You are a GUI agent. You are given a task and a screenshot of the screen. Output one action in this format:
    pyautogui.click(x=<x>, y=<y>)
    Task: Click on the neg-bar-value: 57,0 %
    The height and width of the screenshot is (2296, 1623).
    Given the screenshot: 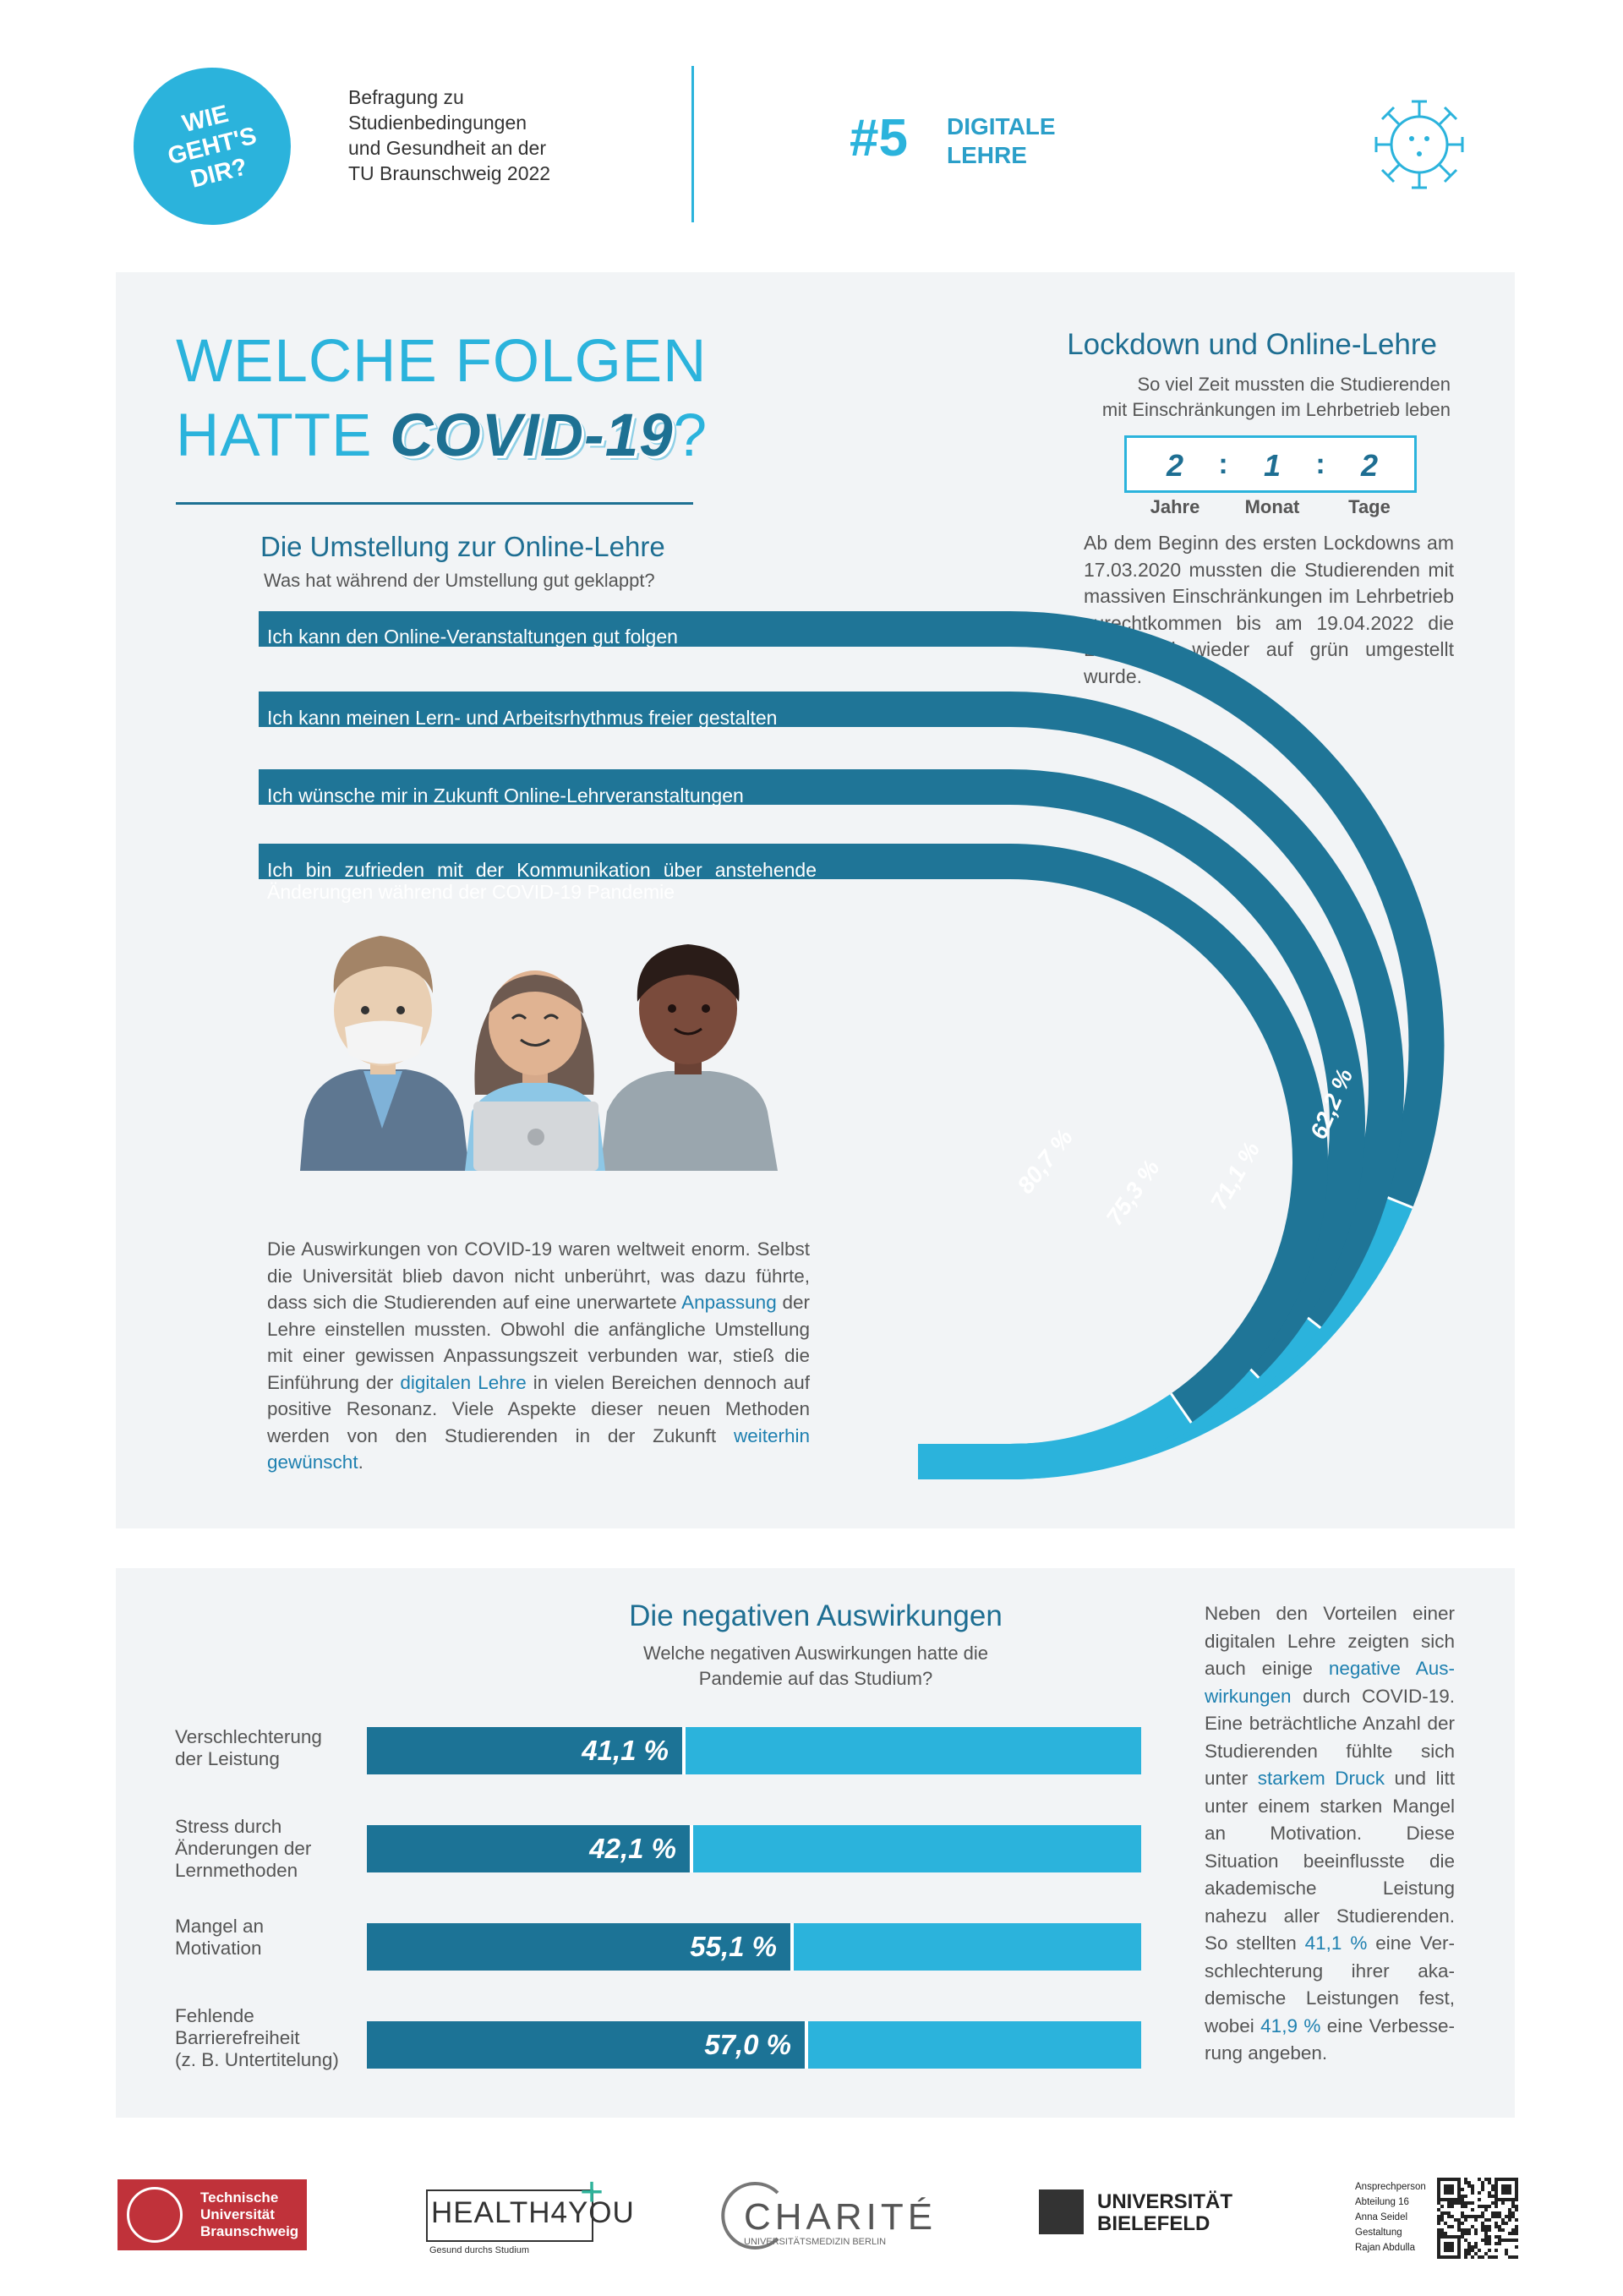 What is the action you would take?
    pyautogui.click(x=748, y=2044)
    